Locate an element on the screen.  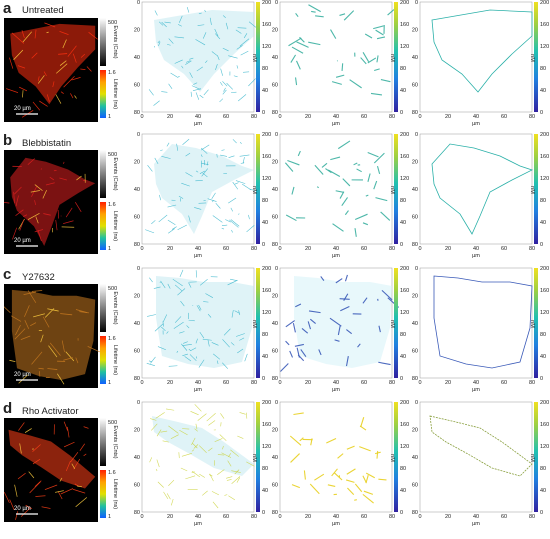
panel-title: Blebbistatin is located at coordinates (47, 143).